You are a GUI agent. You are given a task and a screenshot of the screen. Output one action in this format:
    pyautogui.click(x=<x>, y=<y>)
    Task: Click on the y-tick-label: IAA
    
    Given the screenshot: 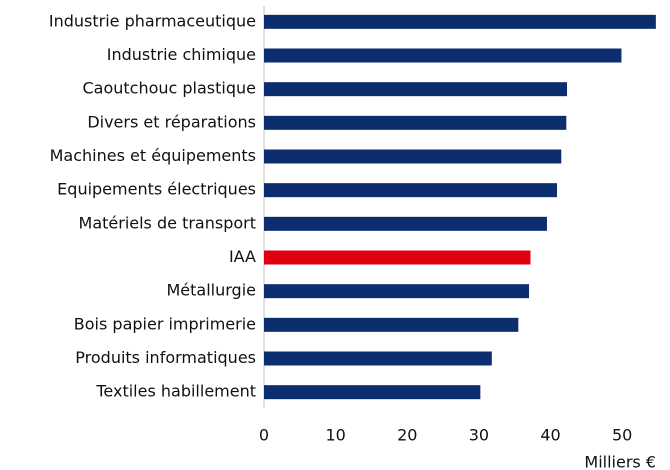 What is the action you would take?
    pyautogui.click(x=242, y=256)
    